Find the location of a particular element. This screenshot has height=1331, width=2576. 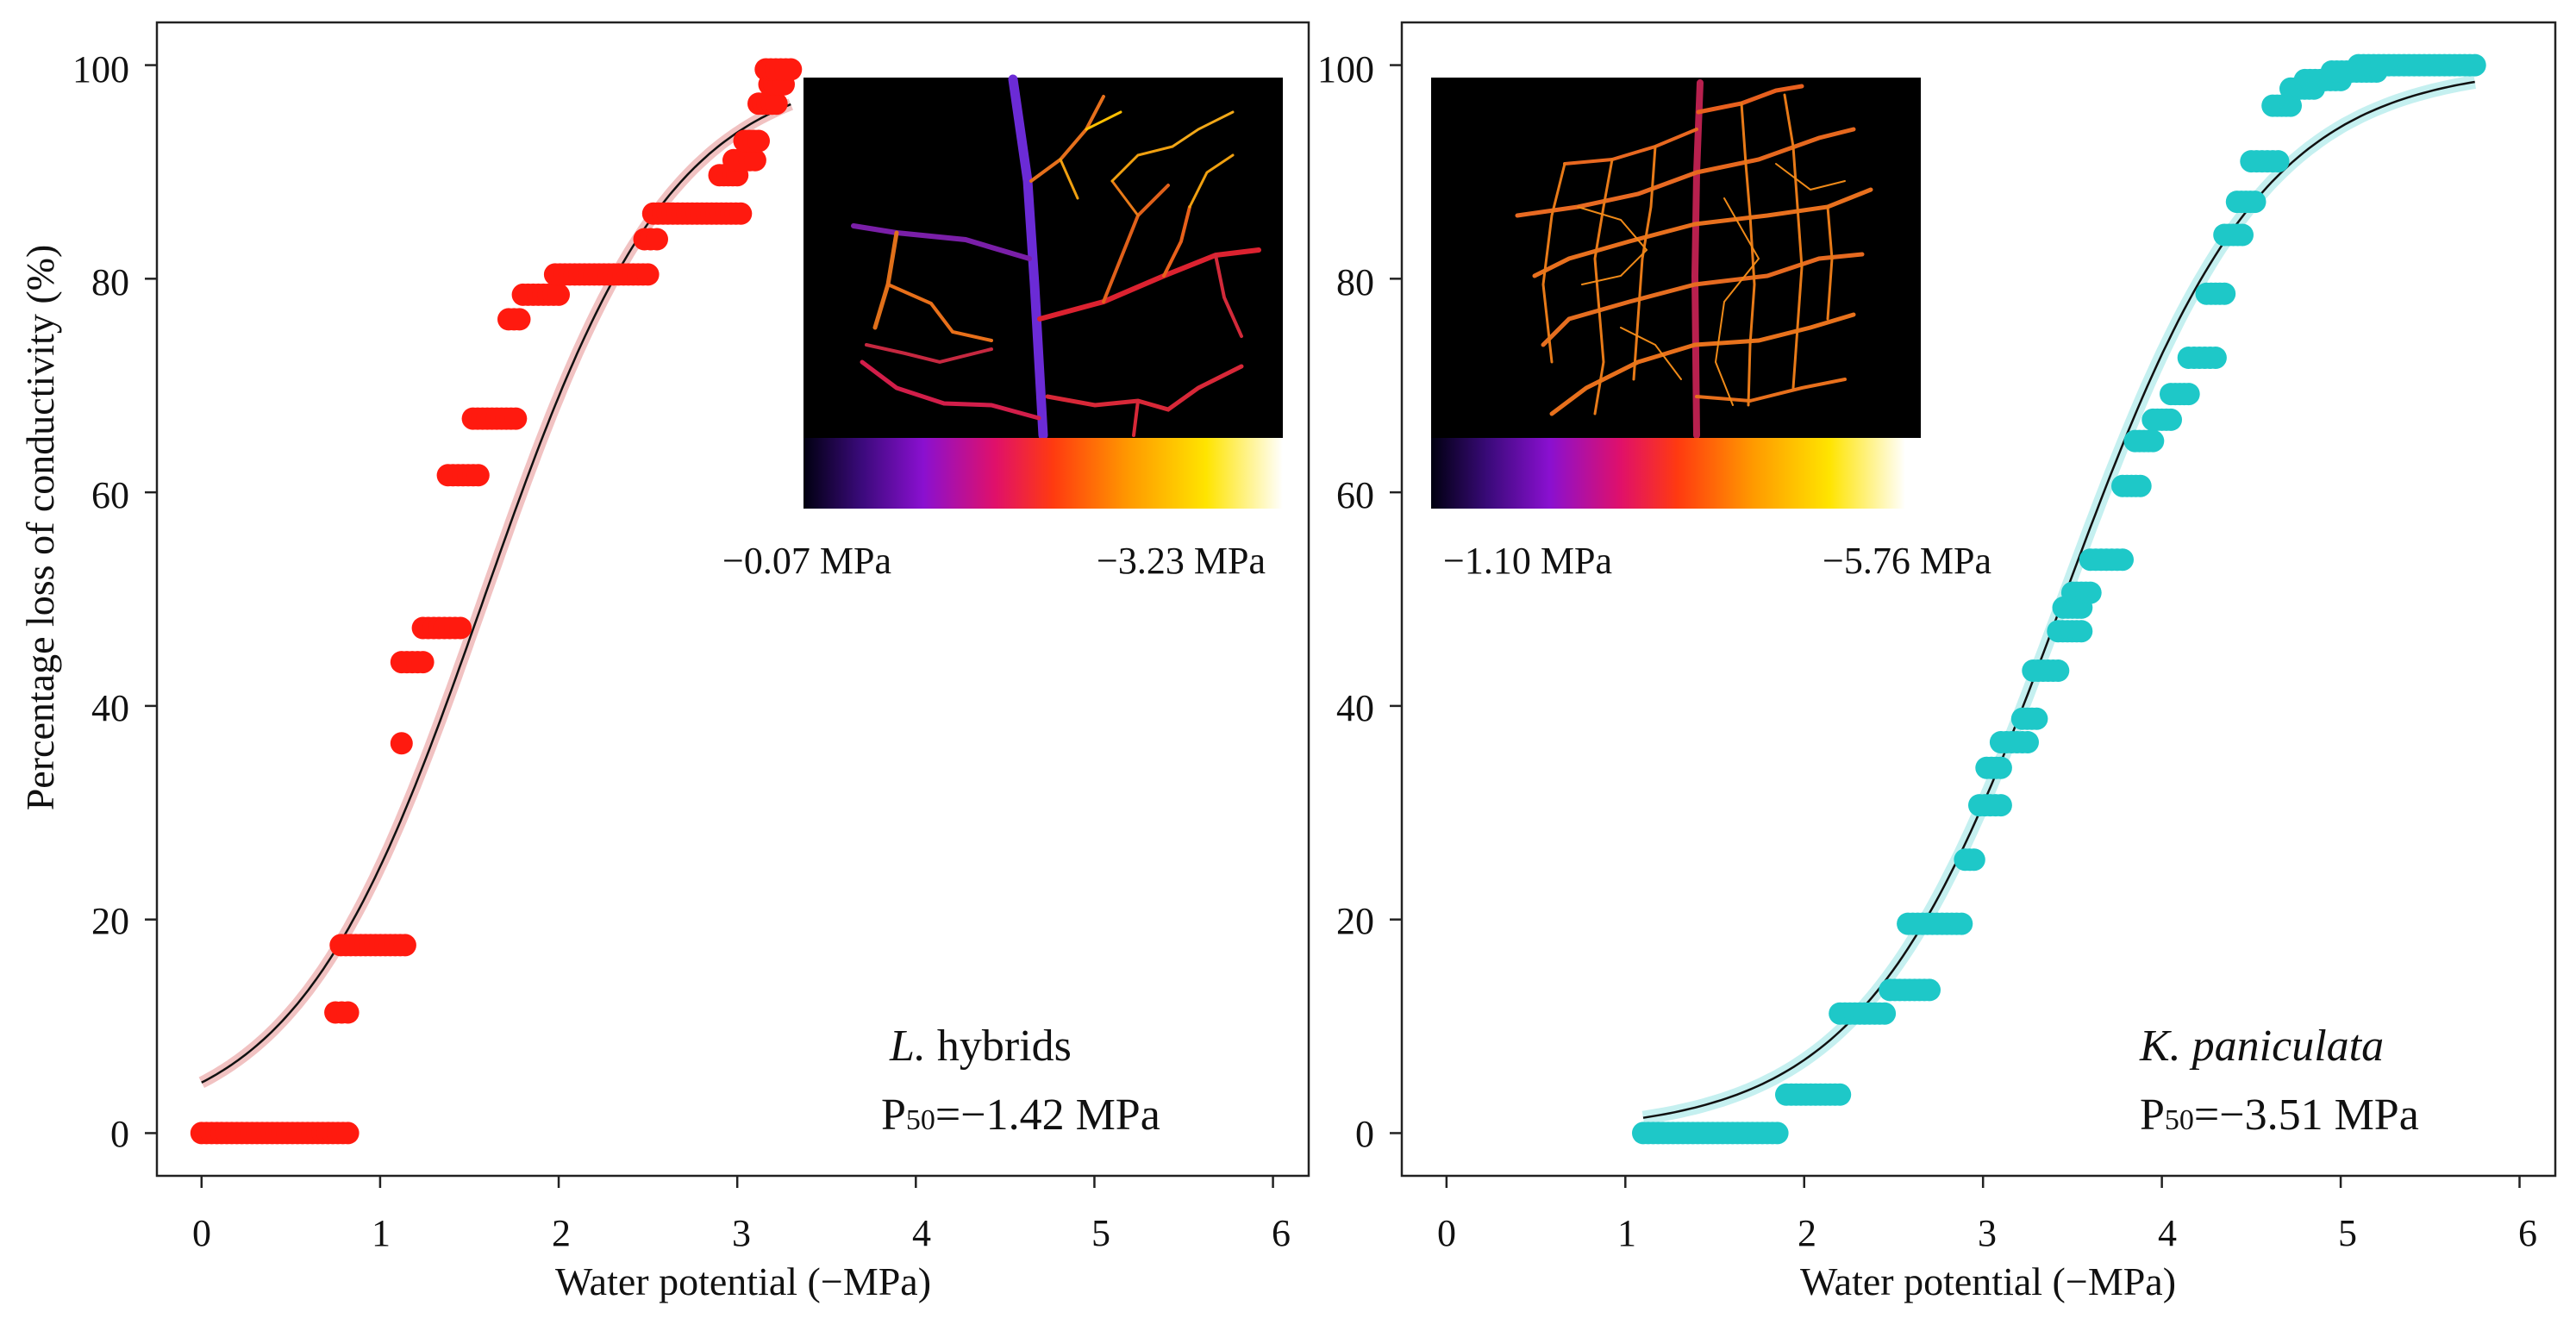

right-ytick-label: 40 is located at coordinates (1355, 708).